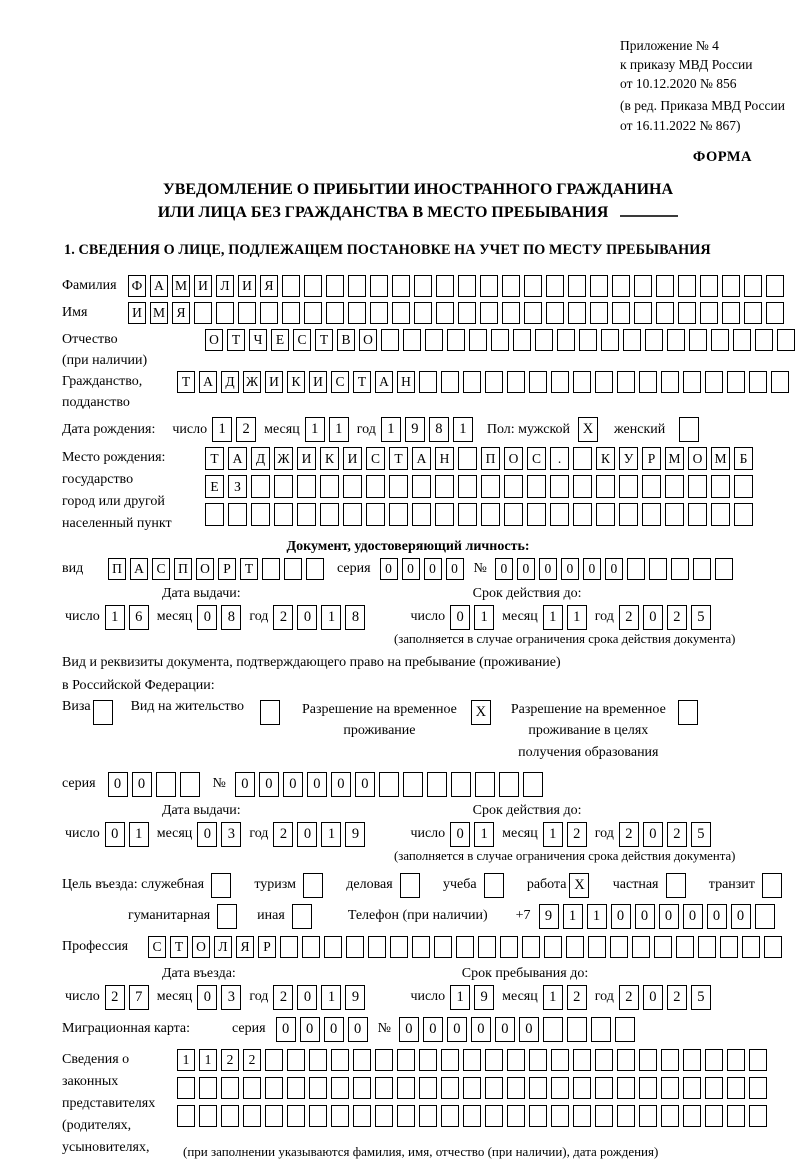 This screenshot has height=1163, width=800. Describe the element at coordinates (355, 834) in the screenshot. I see `form-cell: 9` at that location.